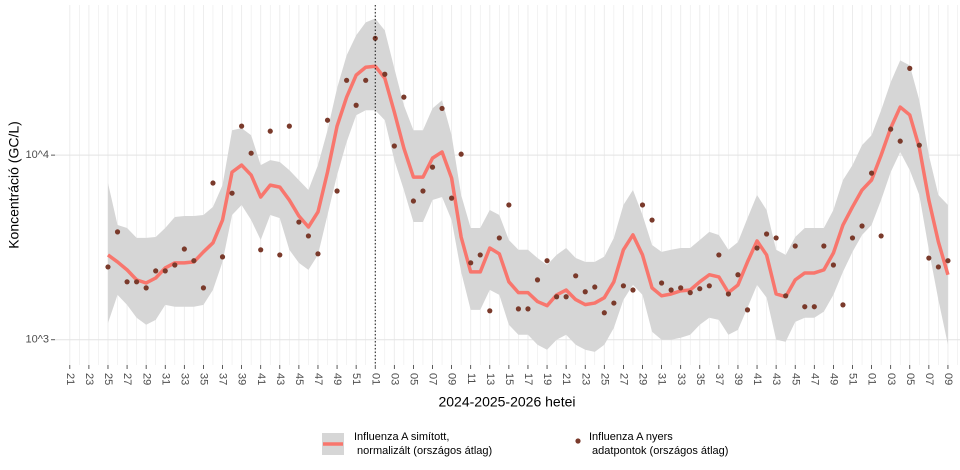  What do you see at coordinates (814, 379) in the screenshot?
I see `x-tick-label: 47` at bounding box center [814, 379].